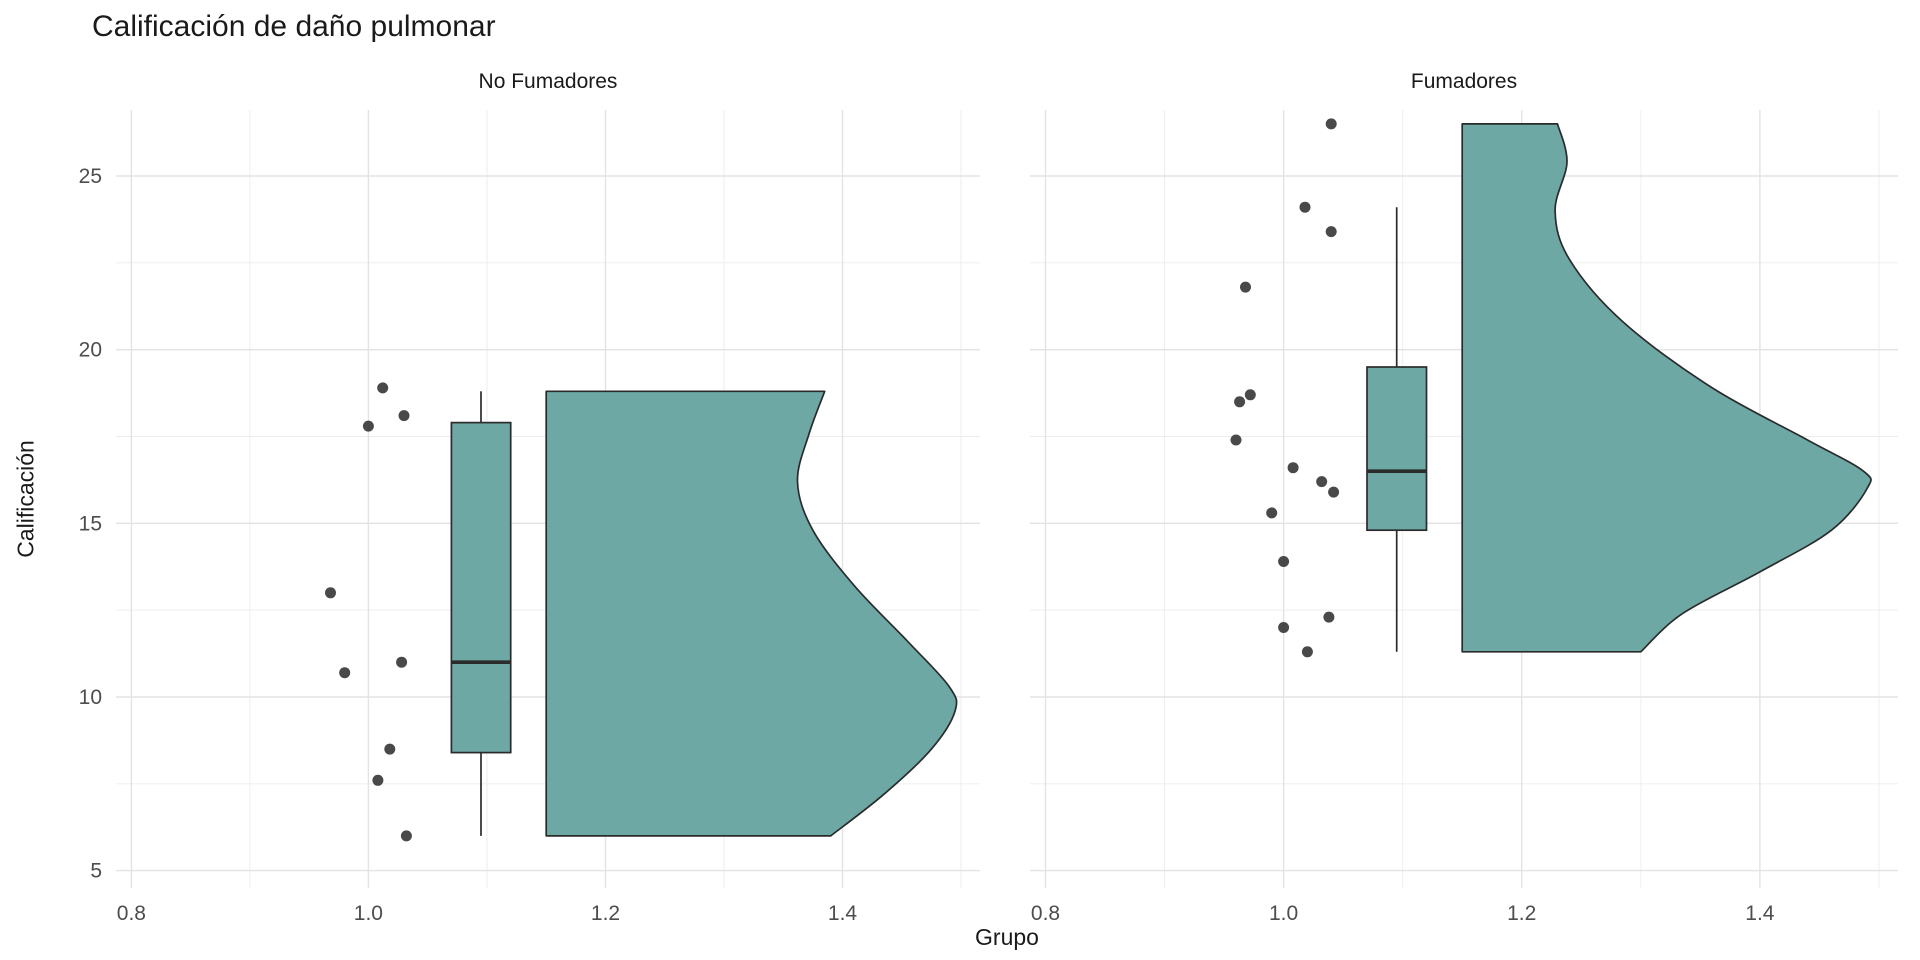  Describe the element at coordinates (294, 26) in the screenshot. I see `plot-title: Calificación de daño pulmonar` at that location.